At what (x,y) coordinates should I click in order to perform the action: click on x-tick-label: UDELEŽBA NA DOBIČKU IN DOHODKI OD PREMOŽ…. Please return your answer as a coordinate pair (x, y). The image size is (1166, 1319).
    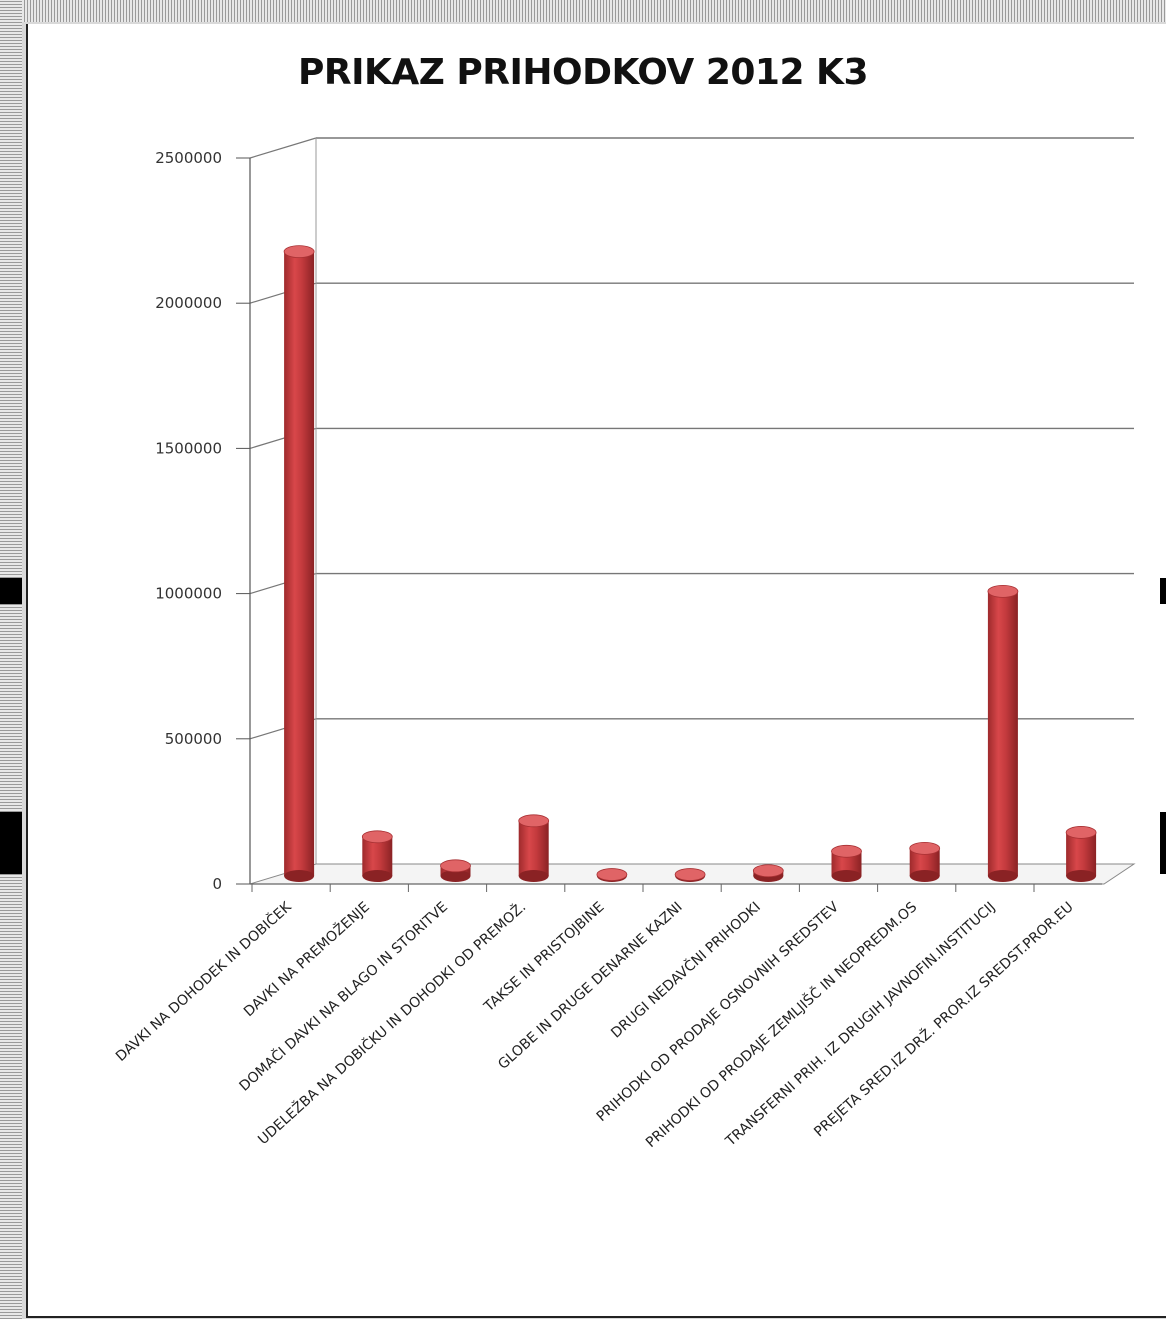
    Looking at the image, I should click on (391, 1023).